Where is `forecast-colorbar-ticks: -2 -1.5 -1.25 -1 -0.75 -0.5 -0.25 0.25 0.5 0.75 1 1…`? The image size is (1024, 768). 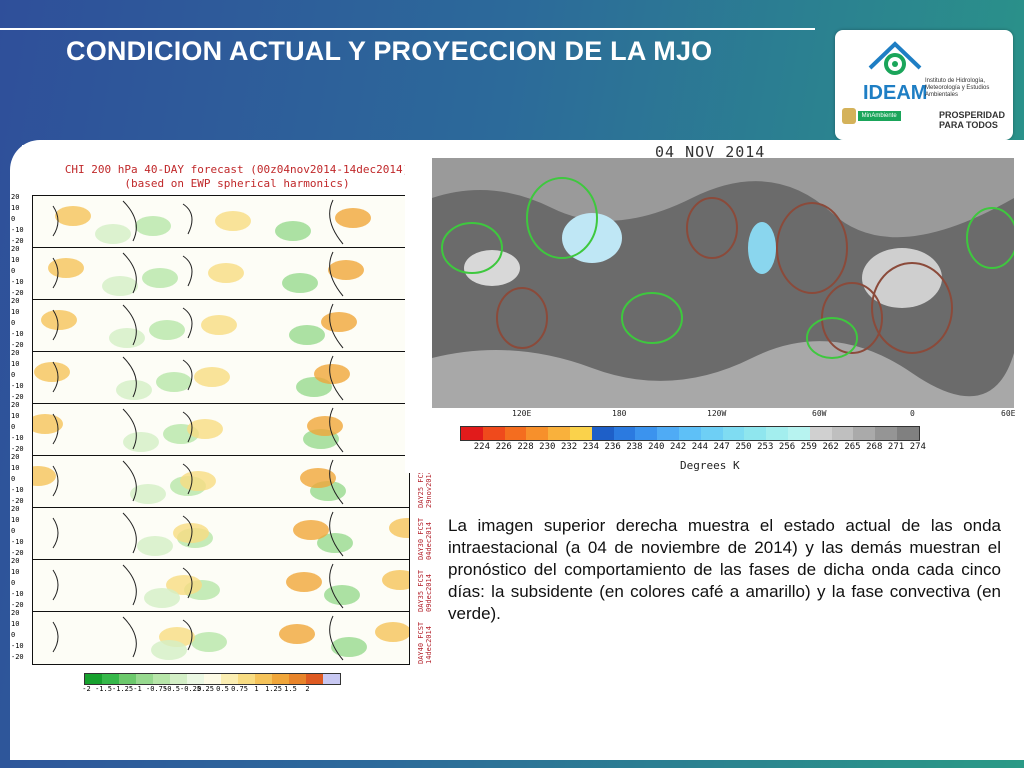 forecast-colorbar-ticks: -2 -1.5 -1.25 -1 -0.75 -0.5 -0.25 0.25 0.5 0.75 1 1… is located at coordinates (197, 689).